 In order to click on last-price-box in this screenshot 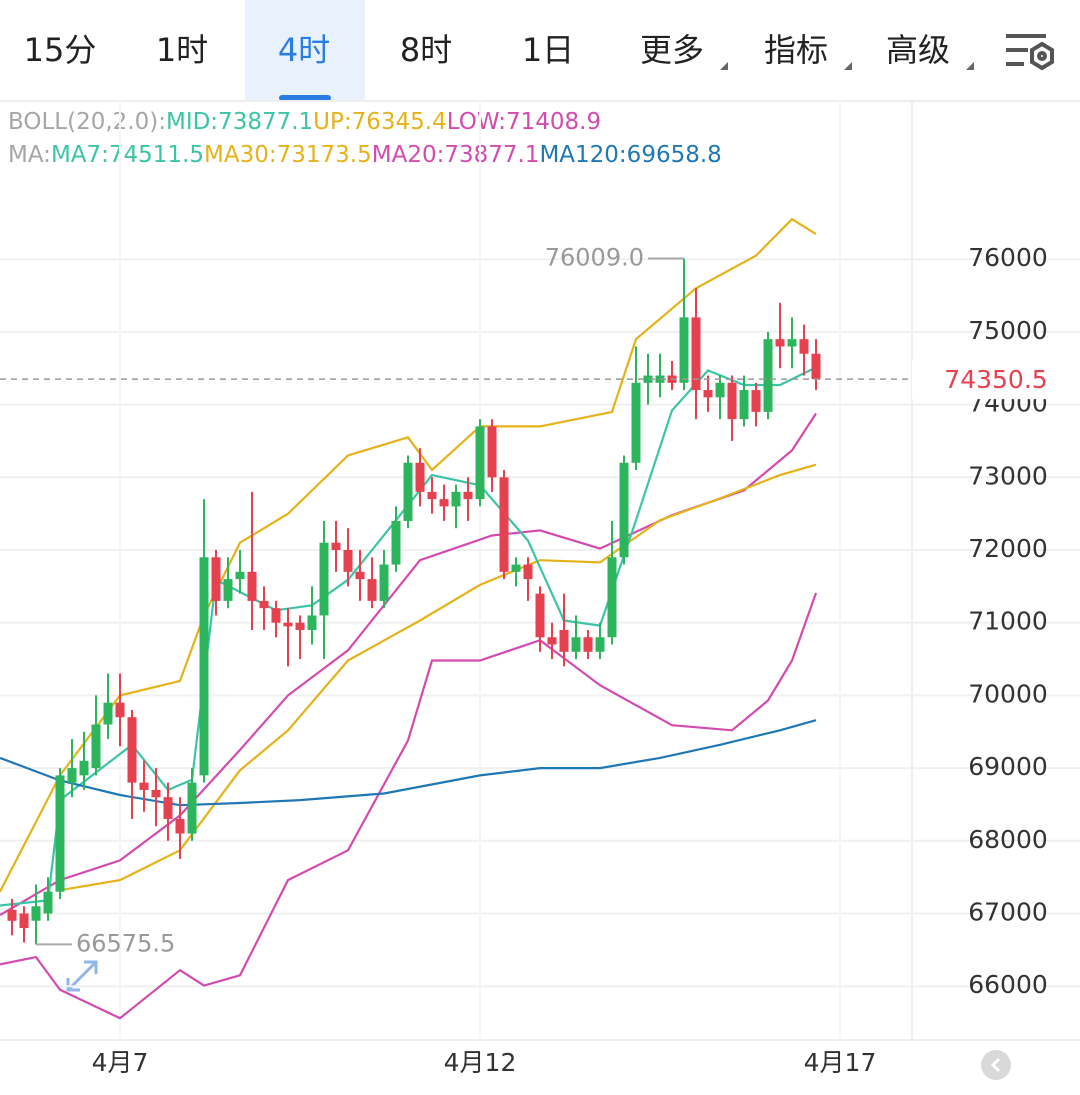, I will do `click(996, 379)`.